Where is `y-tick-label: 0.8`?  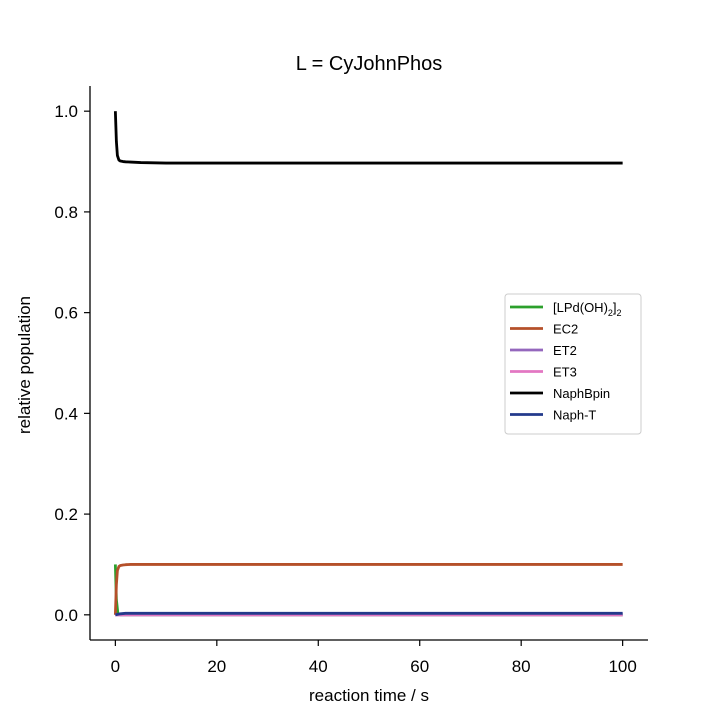 y-tick-label: 0.8 is located at coordinates (66, 212).